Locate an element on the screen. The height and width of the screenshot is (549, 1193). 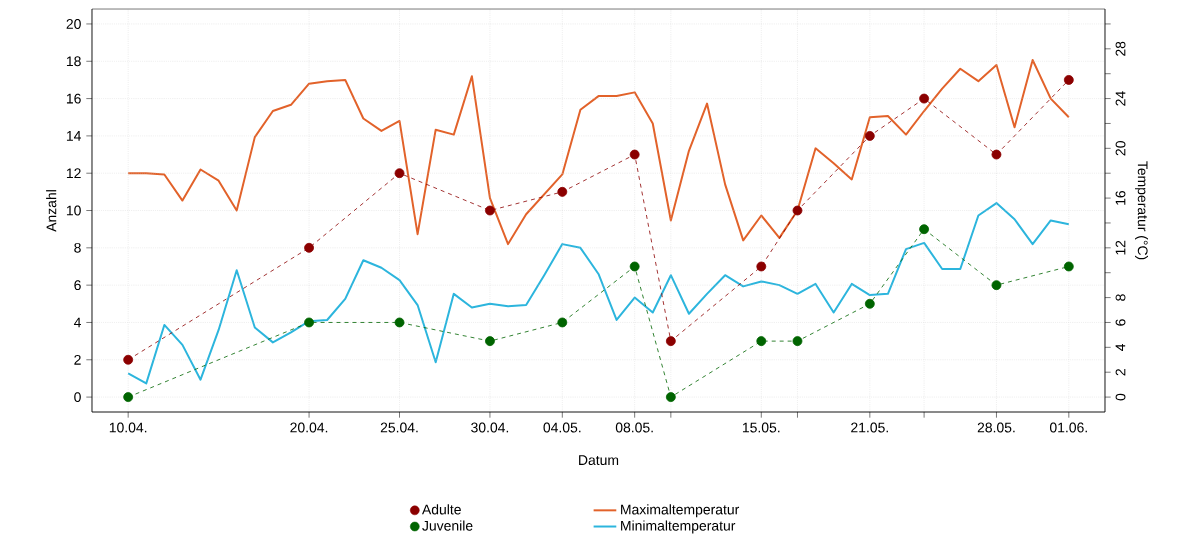
y-tick-label: 8 is located at coordinates (77, 247).